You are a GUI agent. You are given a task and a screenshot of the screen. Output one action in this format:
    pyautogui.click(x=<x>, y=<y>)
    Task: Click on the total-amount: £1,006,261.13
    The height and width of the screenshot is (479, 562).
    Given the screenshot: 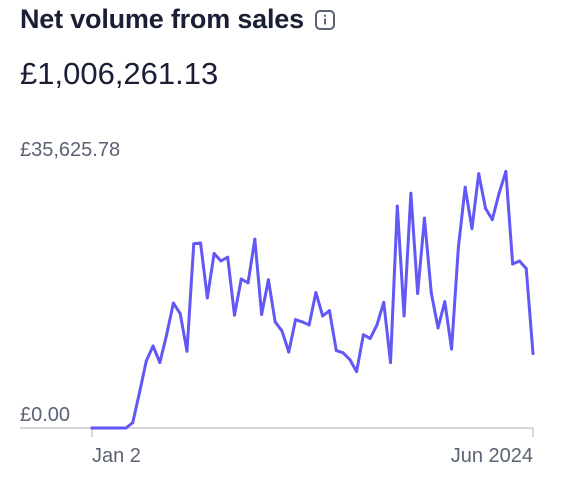 What is the action you would take?
    pyautogui.click(x=119, y=73)
    